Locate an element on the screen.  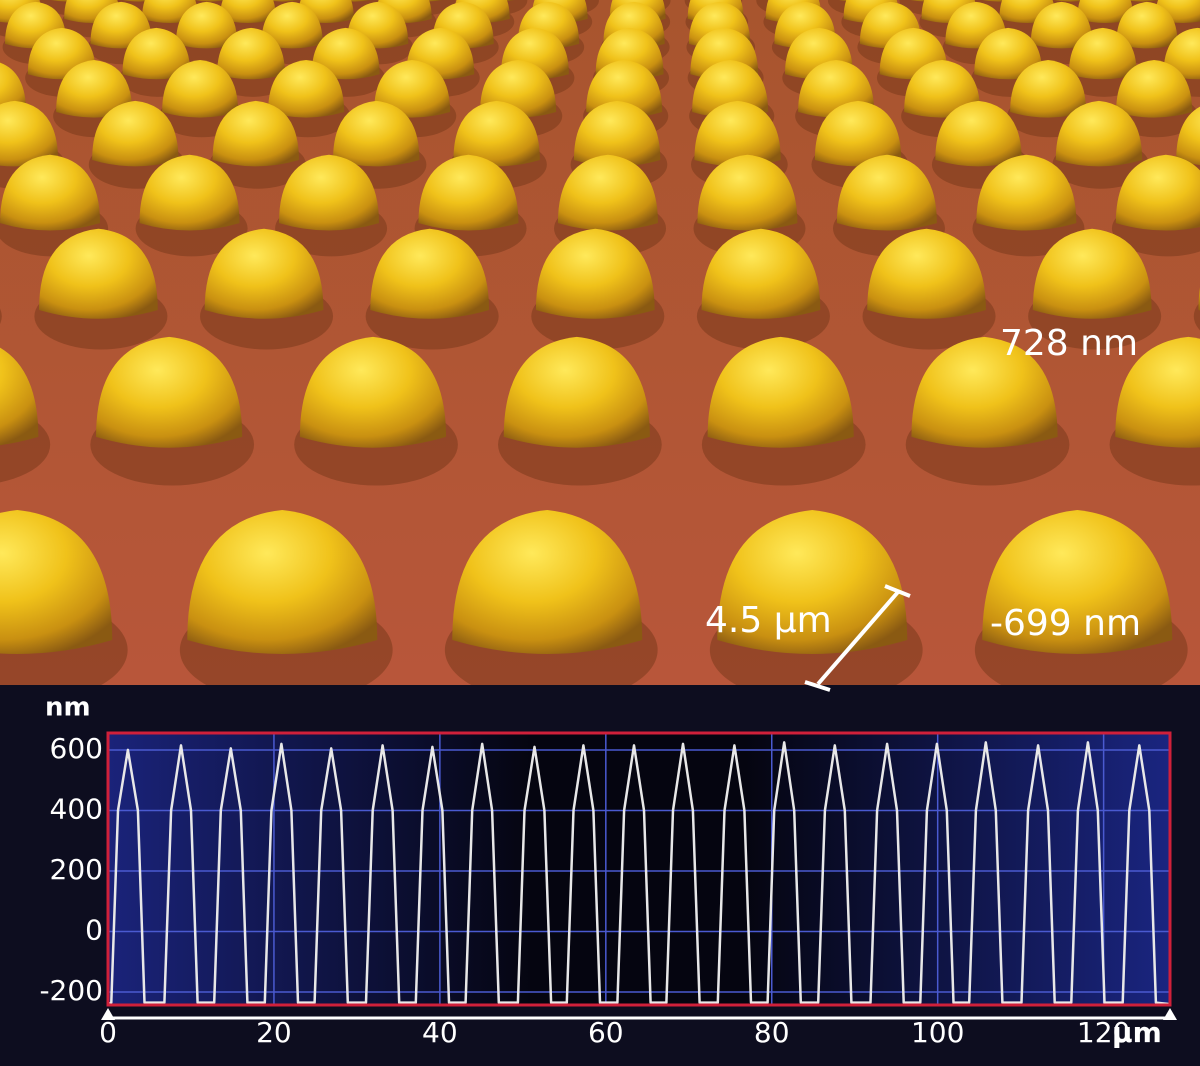
y-tick-label: 200 is located at coordinates (76, 869).